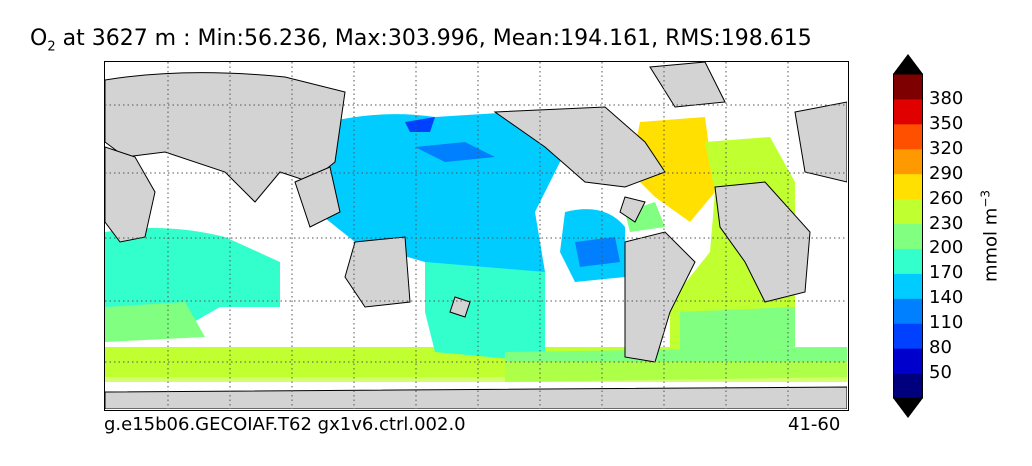  Describe the element at coordinates (946, 123) in the screenshot. I see `colorbar-tick-label: 350` at that location.